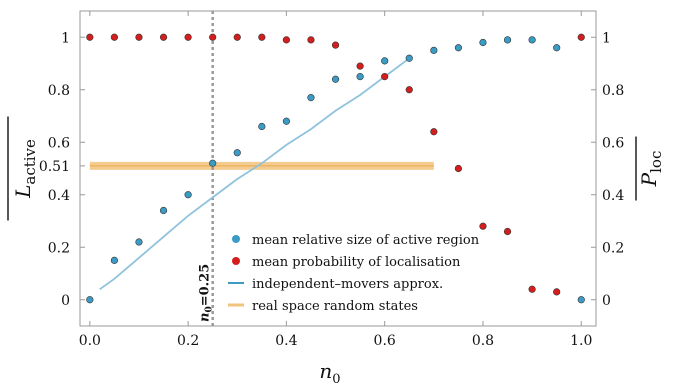 The image size is (673, 383). I want to click on legend-label: real space random states, so click(335, 306).